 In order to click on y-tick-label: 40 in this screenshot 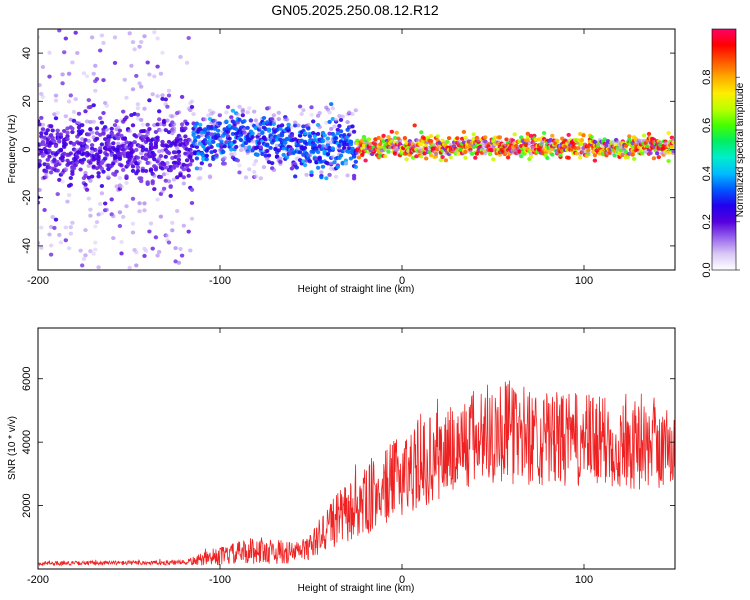, I will do `click(27, 53)`.